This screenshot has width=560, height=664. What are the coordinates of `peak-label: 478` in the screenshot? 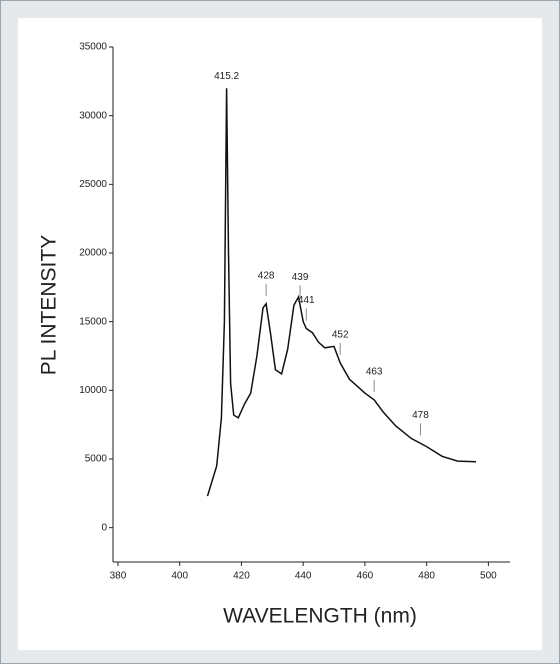 It's located at (420, 415).